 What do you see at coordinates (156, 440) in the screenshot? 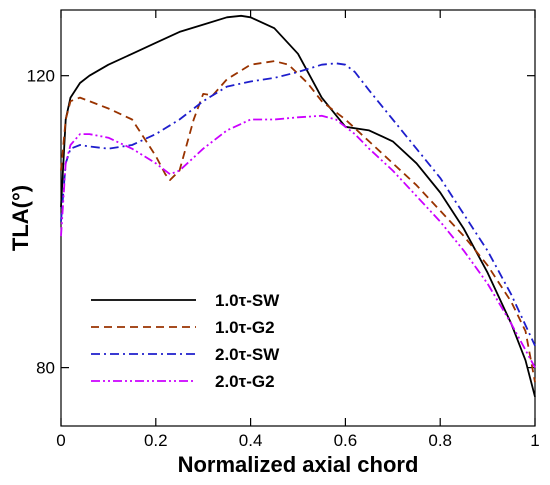
I see `x-tick-label: 0.2` at bounding box center [156, 440].